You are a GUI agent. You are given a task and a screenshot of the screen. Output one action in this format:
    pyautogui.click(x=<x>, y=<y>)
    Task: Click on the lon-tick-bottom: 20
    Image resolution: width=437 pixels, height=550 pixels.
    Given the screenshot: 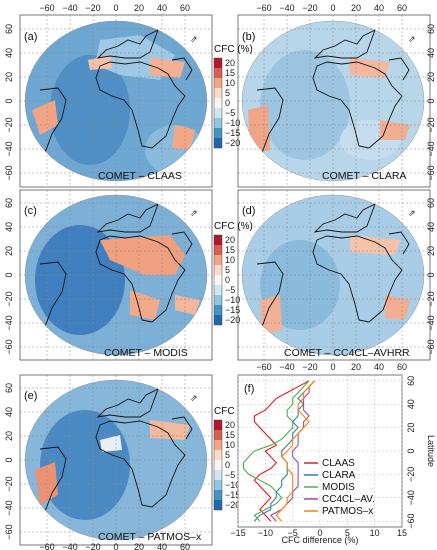 What is the action you would take?
    pyautogui.click(x=356, y=367)
    